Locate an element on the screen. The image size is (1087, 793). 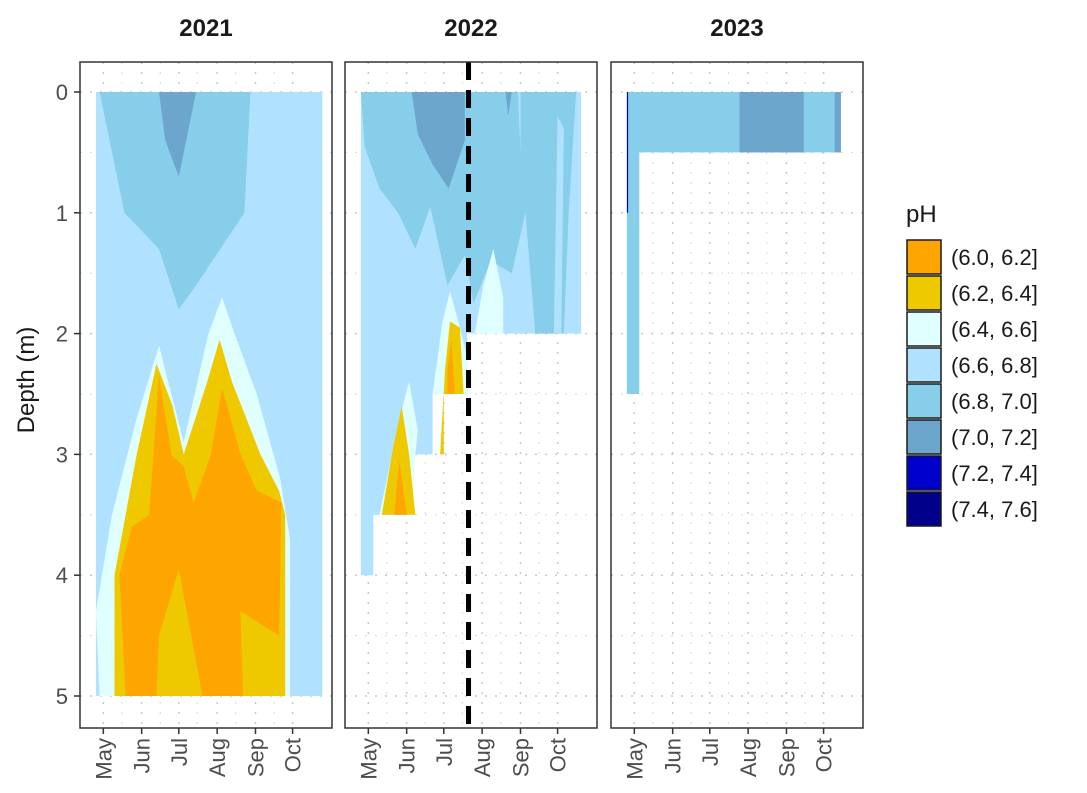
y-tick-label: 5 is located at coordinates (62, 696).